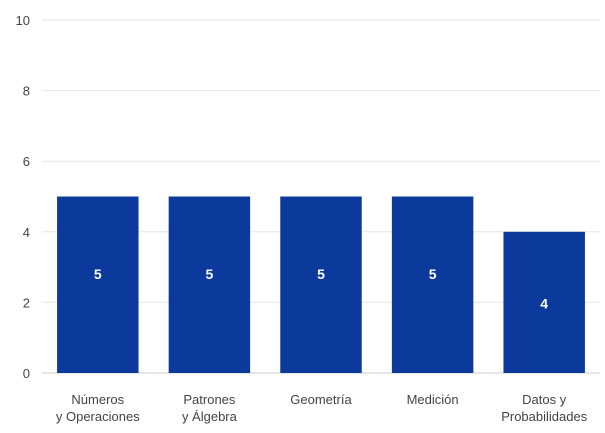 The image size is (605, 433). I want to click on y-tick-label: 2, so click(26, 302).